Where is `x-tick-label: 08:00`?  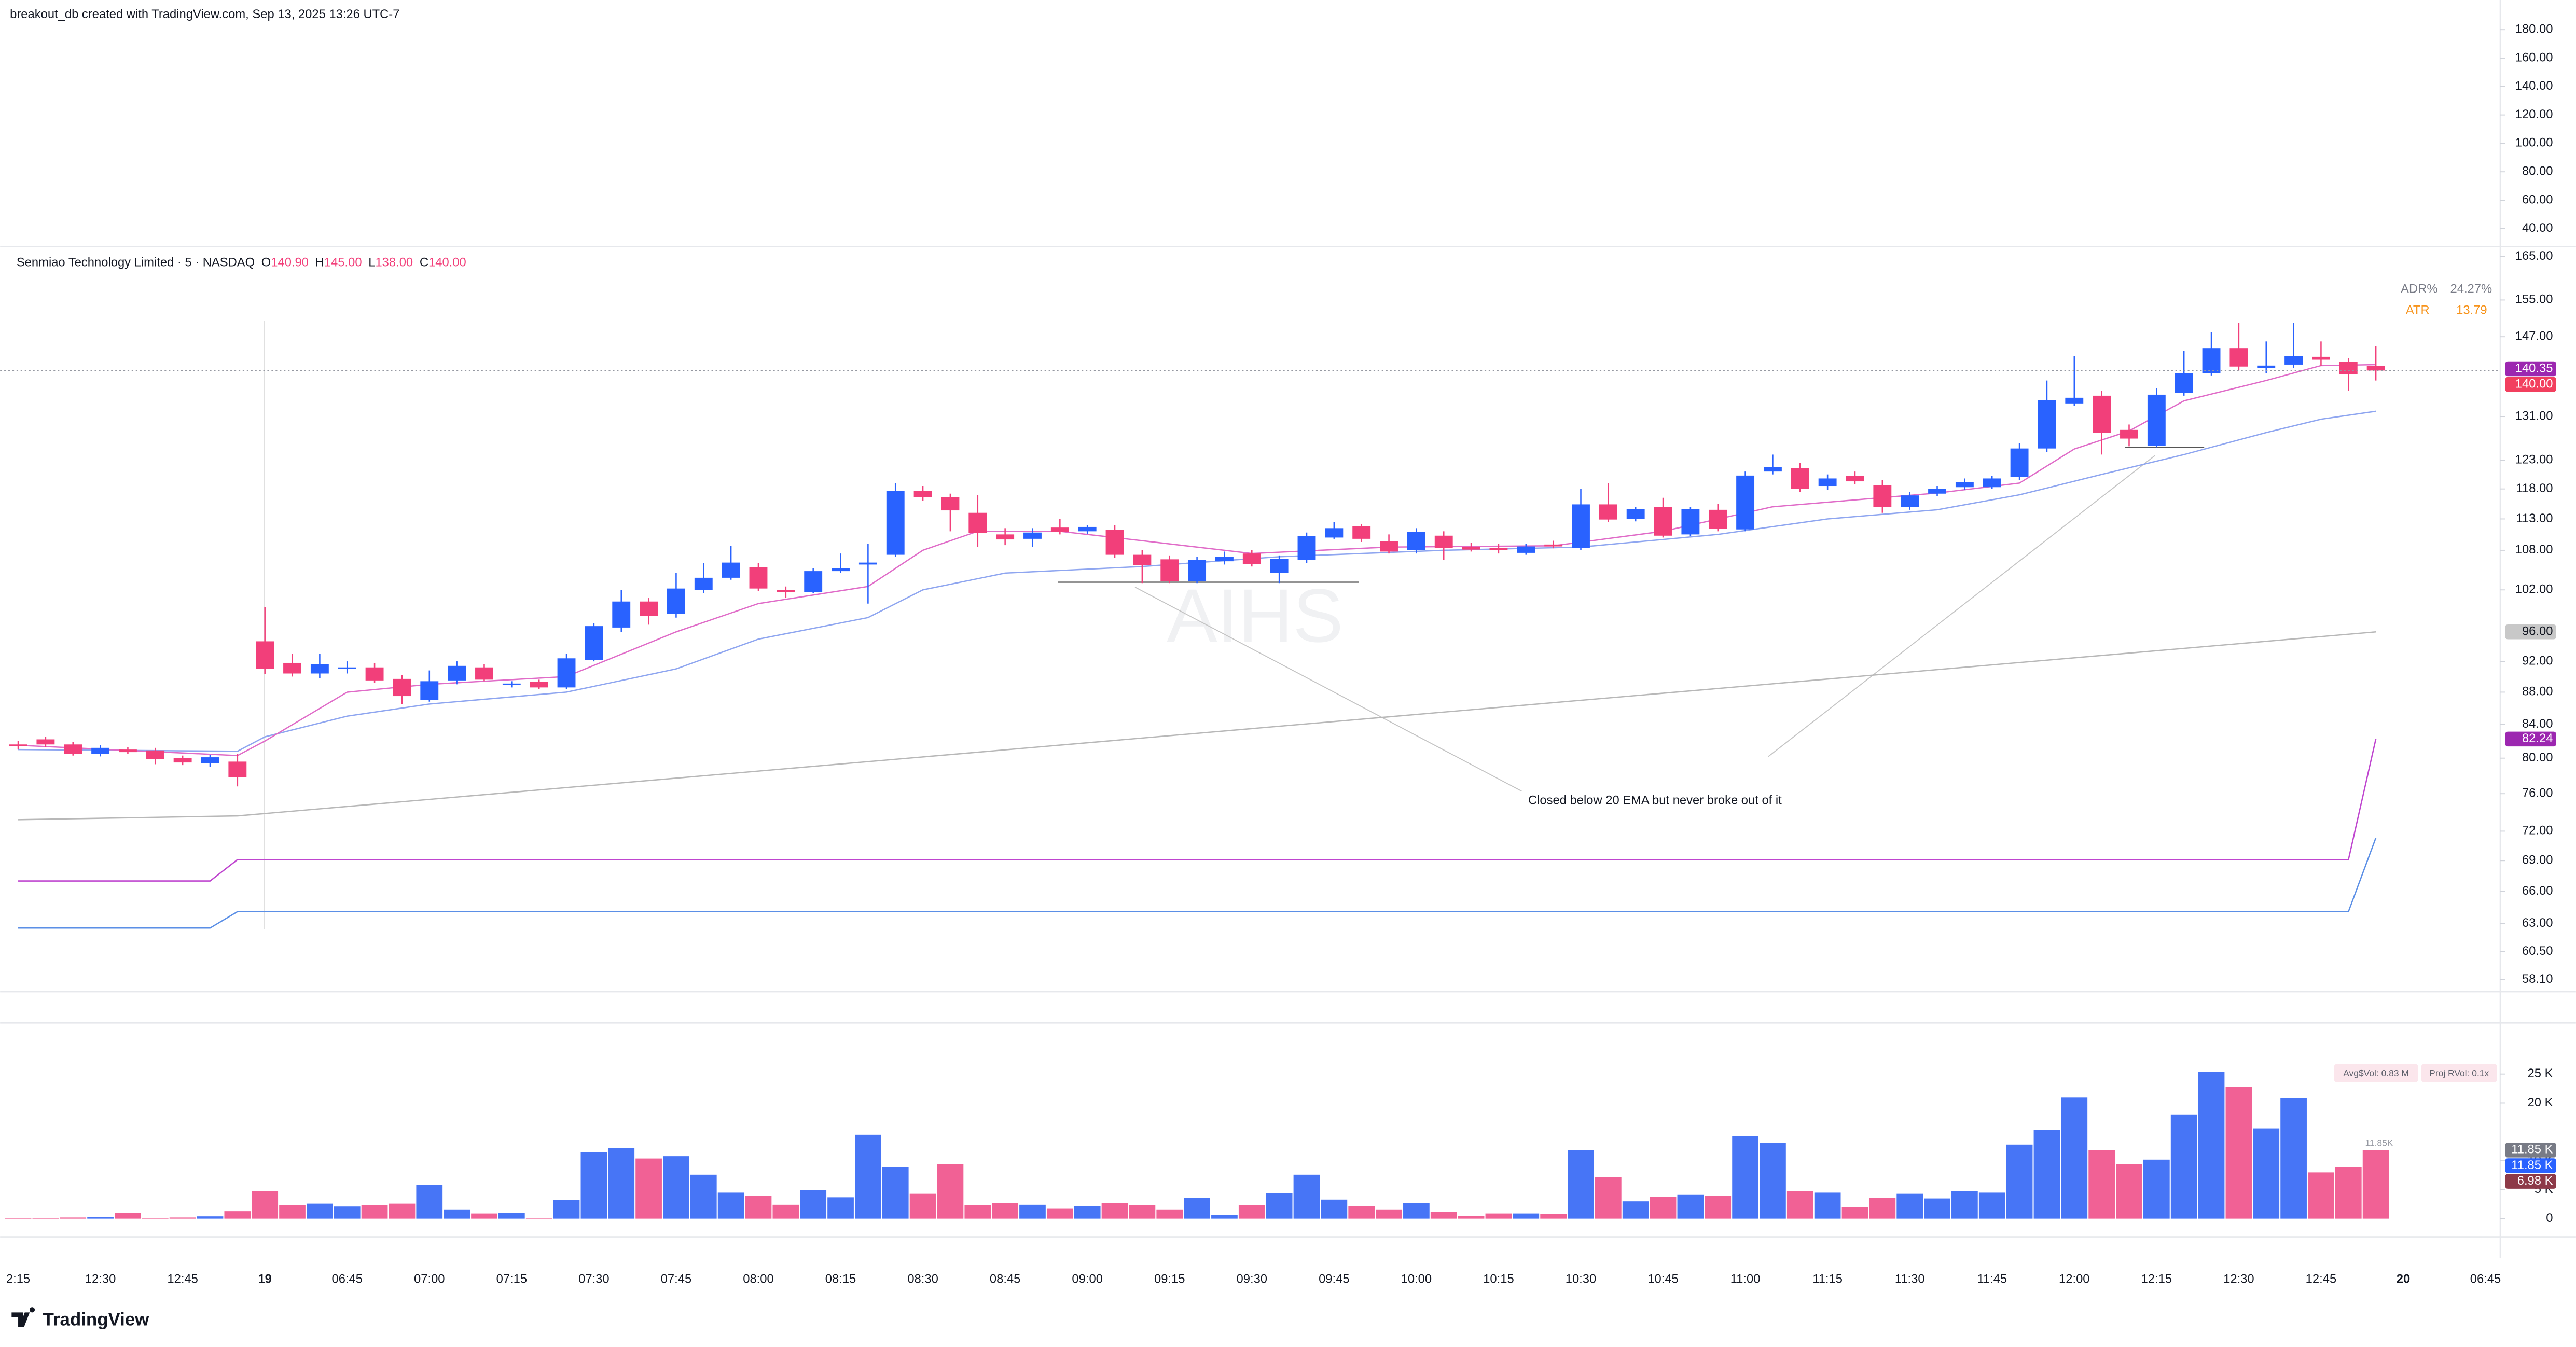 x-tick-label: 08:00 is located at coordinates (758, 1279).